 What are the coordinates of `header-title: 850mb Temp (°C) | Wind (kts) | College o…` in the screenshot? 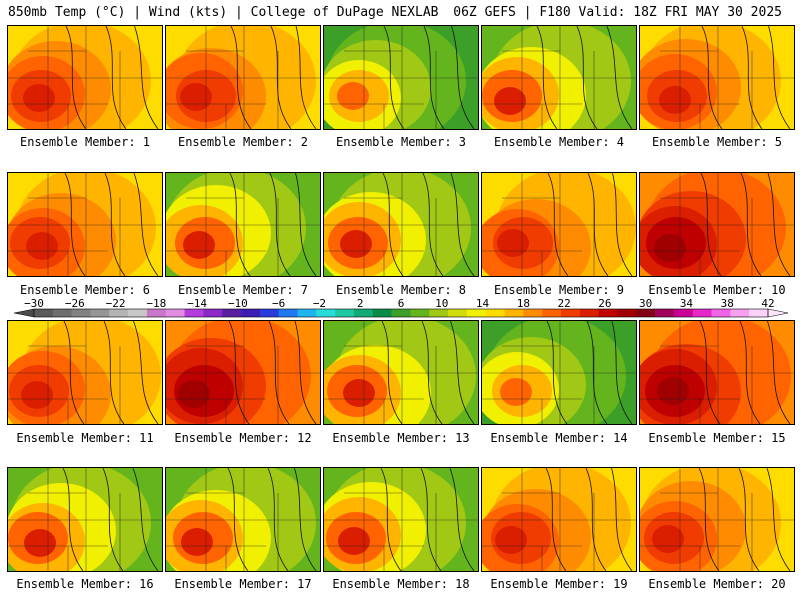 It's located at (223, 12).